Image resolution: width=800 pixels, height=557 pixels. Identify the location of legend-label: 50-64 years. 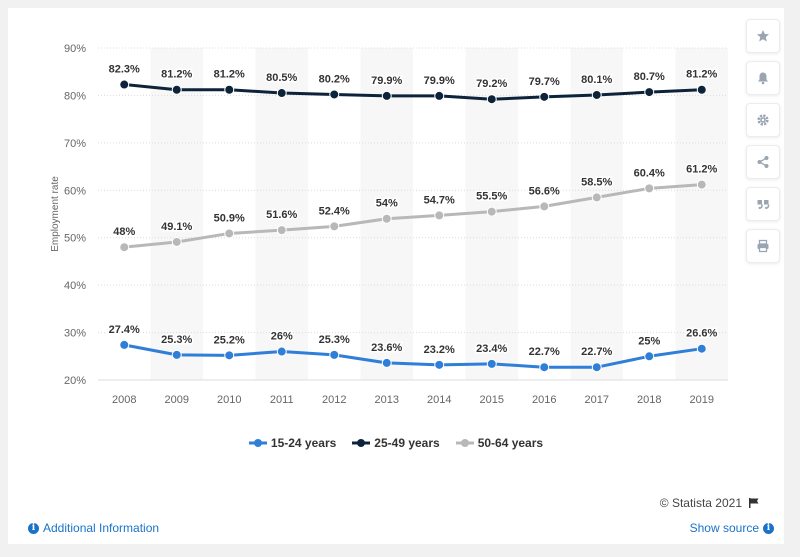
(510, 443).